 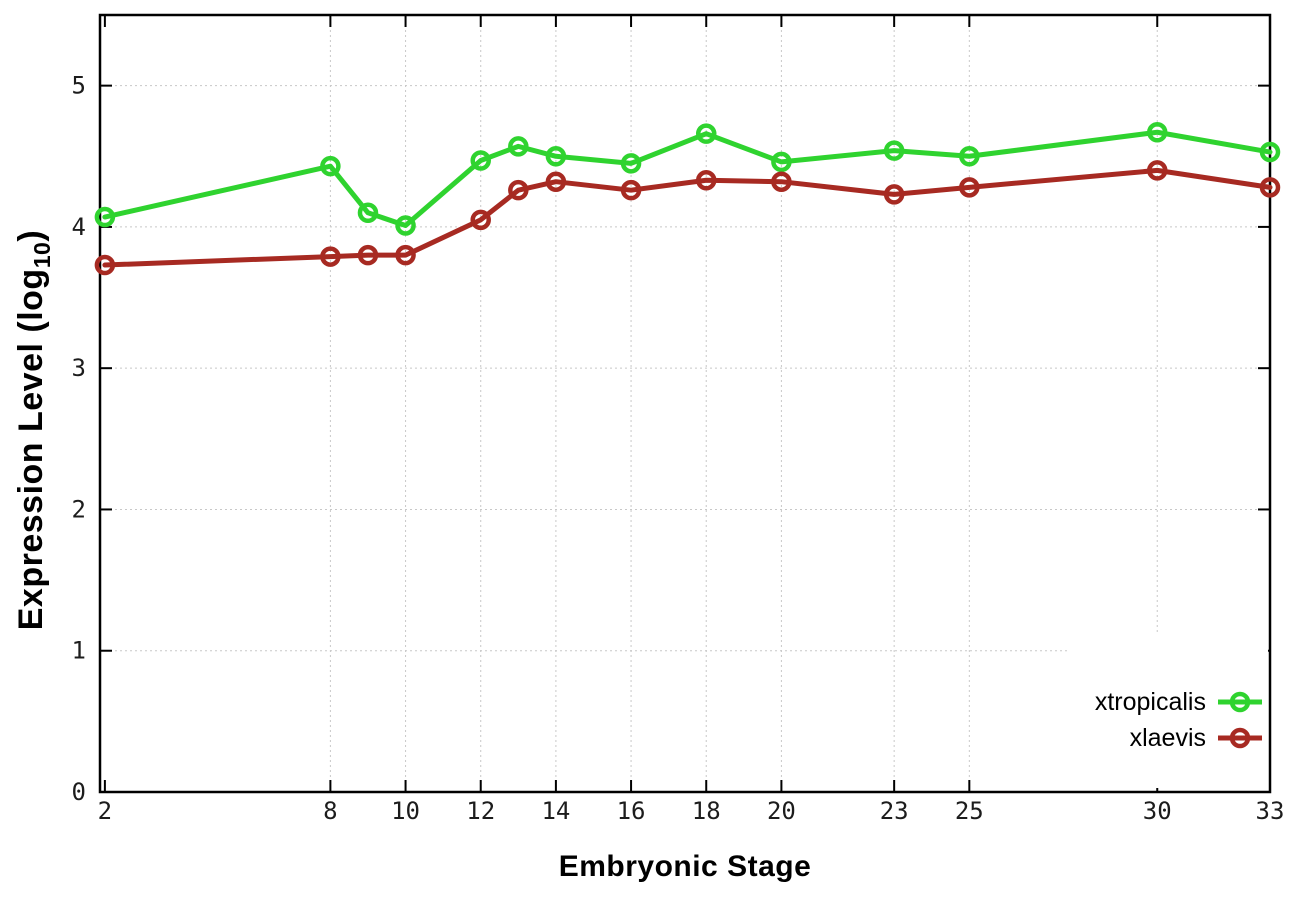 What do you see at coordinates (969, 811) in the screenshot?
I see `x-tick-label: 25` at bounding box center [969, 811].